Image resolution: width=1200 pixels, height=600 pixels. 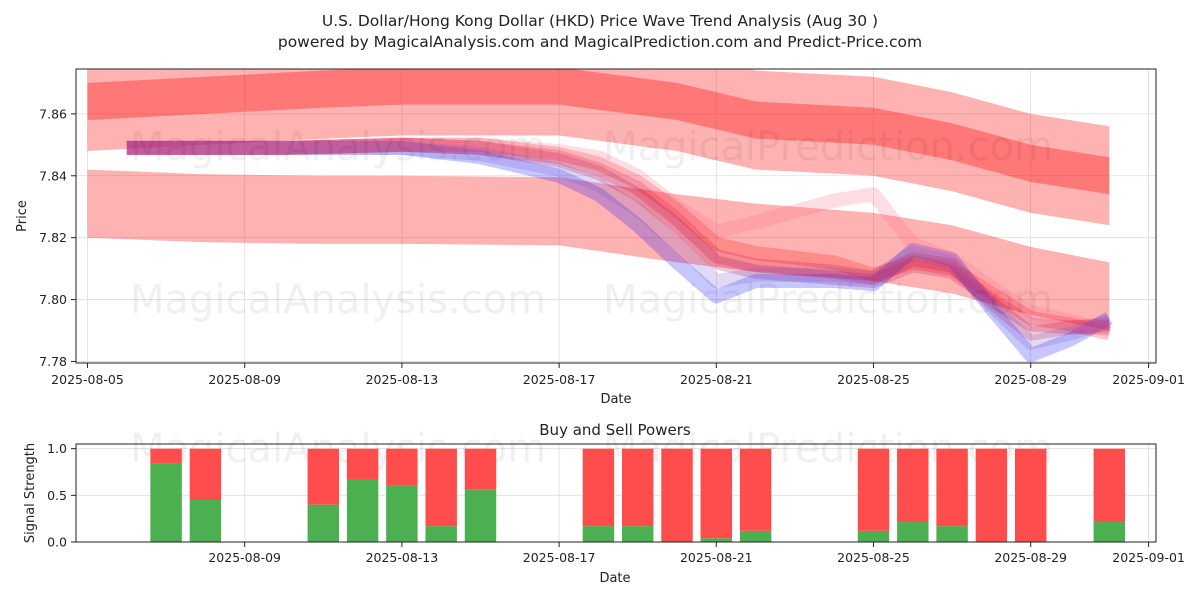 I want to click on price-x-tick-label: 2025-08-21, so click(x=716, y=379).